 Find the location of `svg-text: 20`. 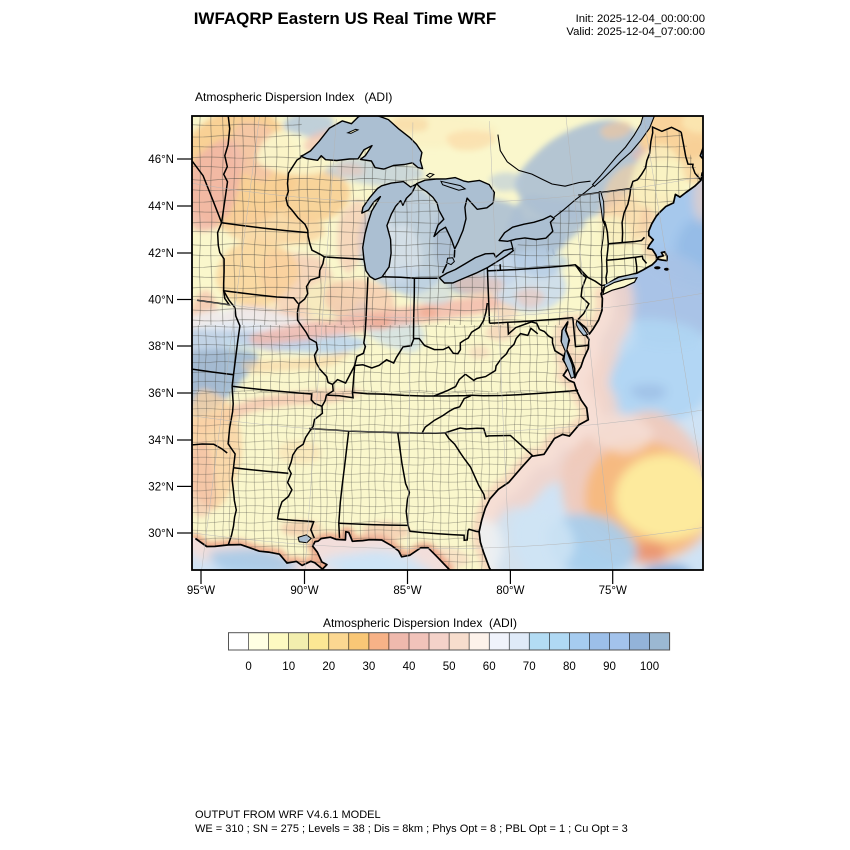

svg-text: 20 is located at coordinates (328, 667).